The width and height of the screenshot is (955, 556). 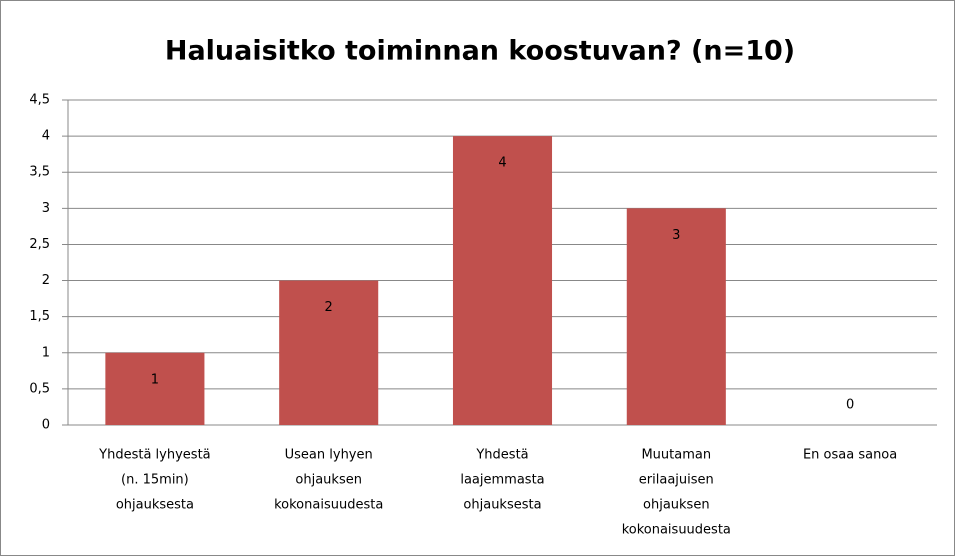 I want to click on x-tick-label: Yhdestä, so click(x=501, y=455).